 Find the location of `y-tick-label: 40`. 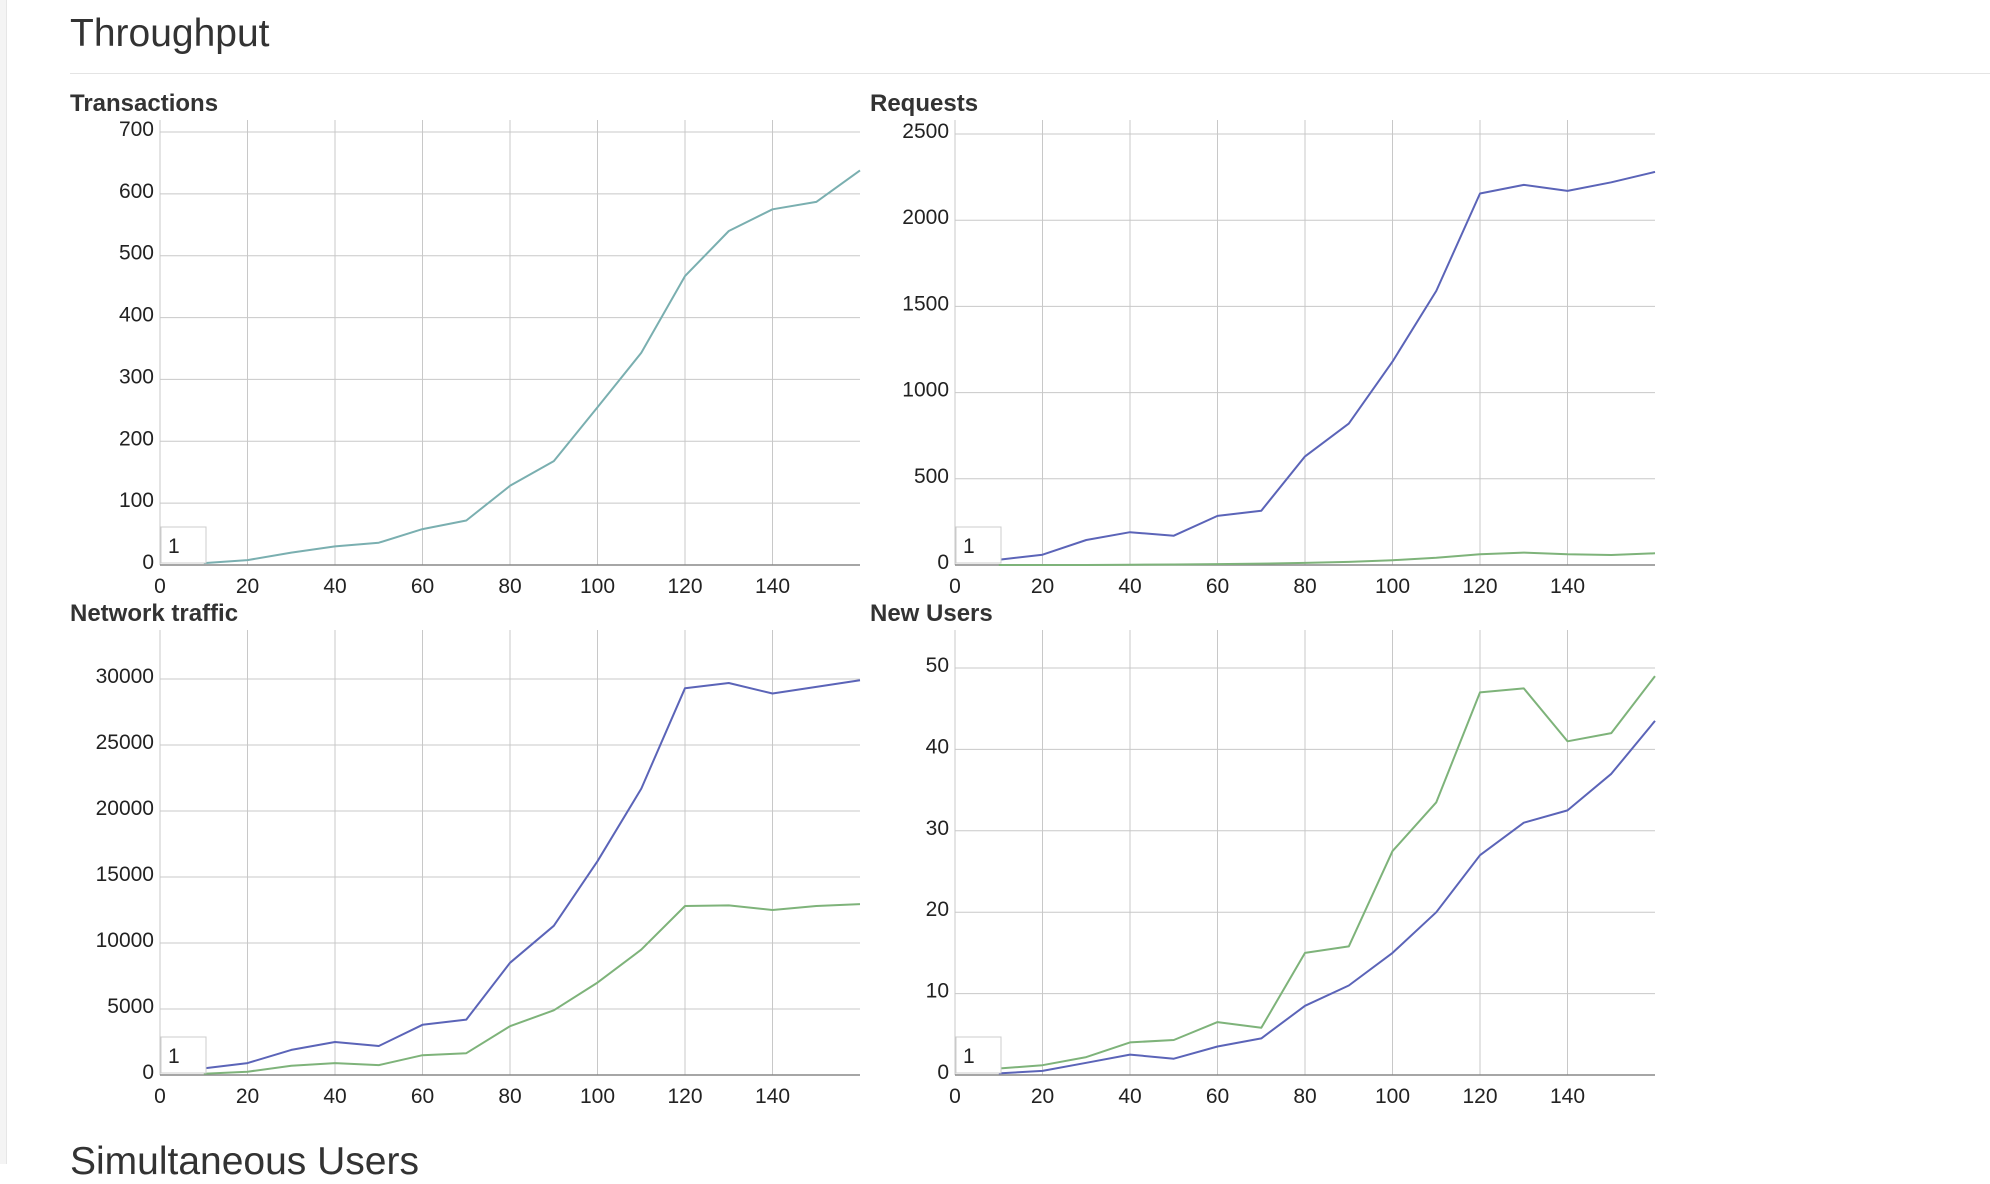

y-tick-label: 40 is located at coordinates (937, 746).